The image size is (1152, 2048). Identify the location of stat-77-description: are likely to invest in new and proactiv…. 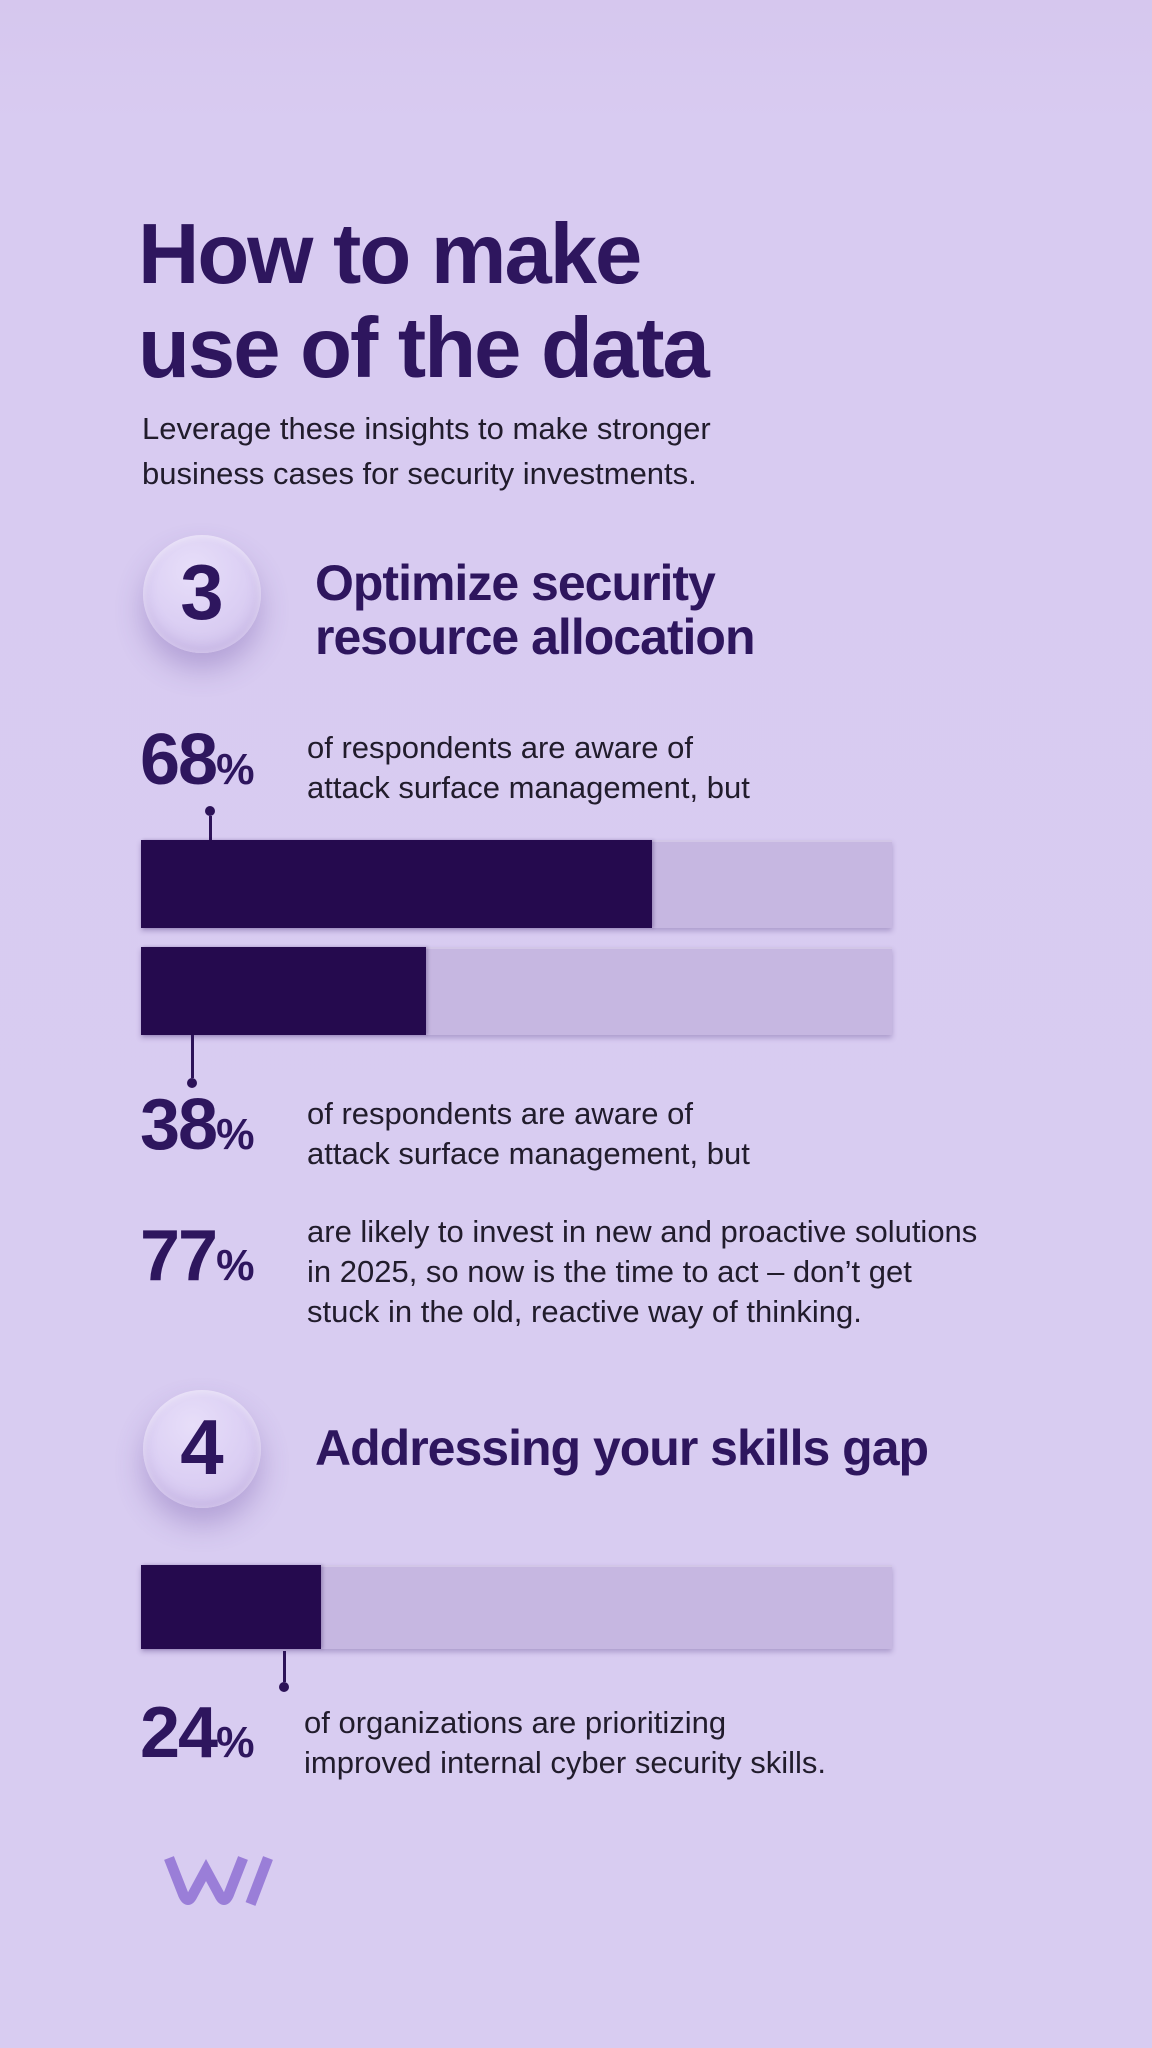
(642, 1271).